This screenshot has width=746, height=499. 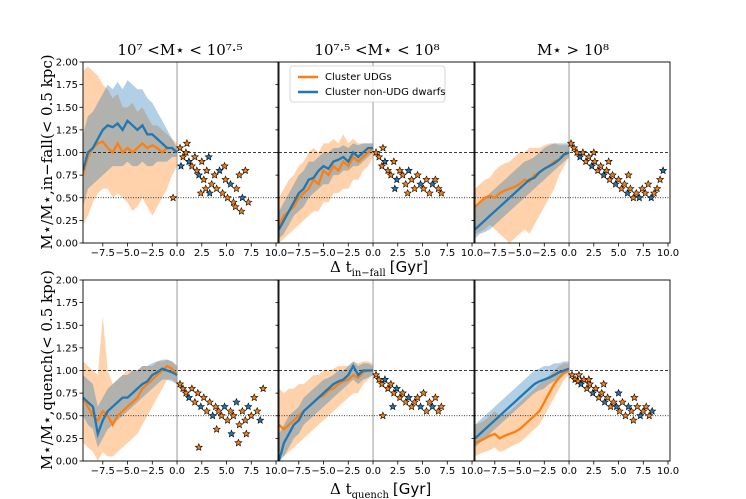 What do you see at coordinates (130, 403) in the screenshot?
I see `series-line-nonudg-r2c1` at bounding box center [130, 403].